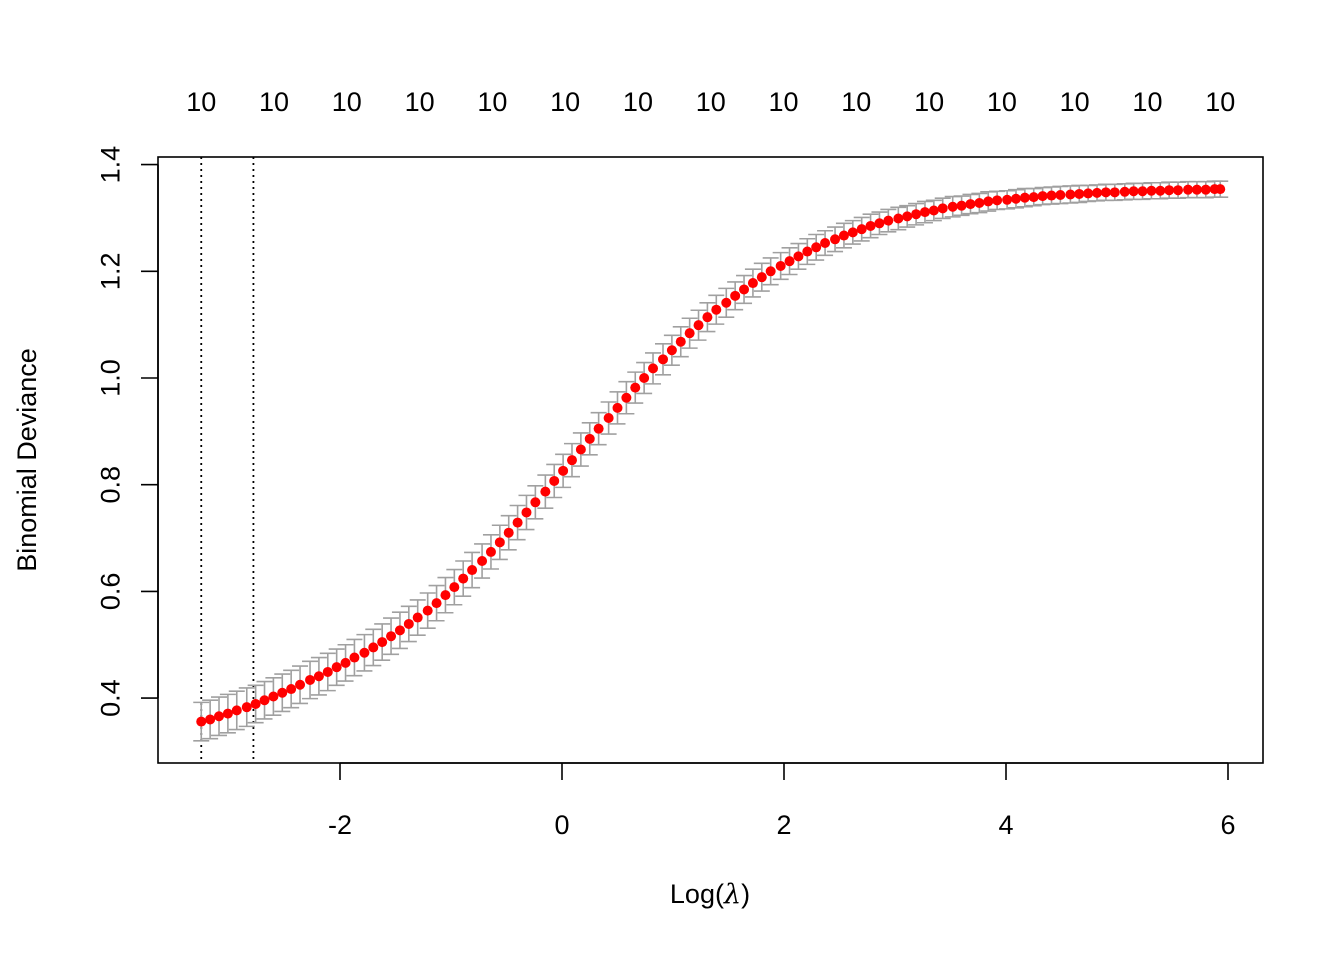 This screenshot has height=960, width=1344. Describe the element at coordinates (110, 485) in the screenshot. I see `y-tick-label: 0.8` at that location.